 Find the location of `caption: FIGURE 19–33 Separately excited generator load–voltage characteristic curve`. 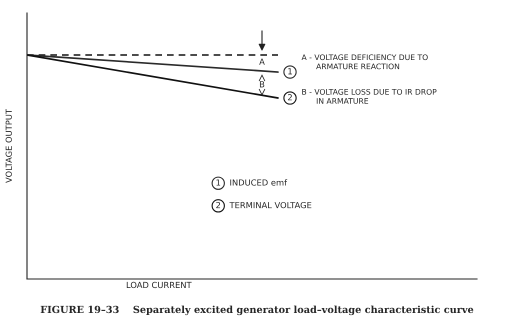

caption: FIGURE 19–33 Separately excited generator load–voltage characteristic curve is located at coordinates (257, 311).